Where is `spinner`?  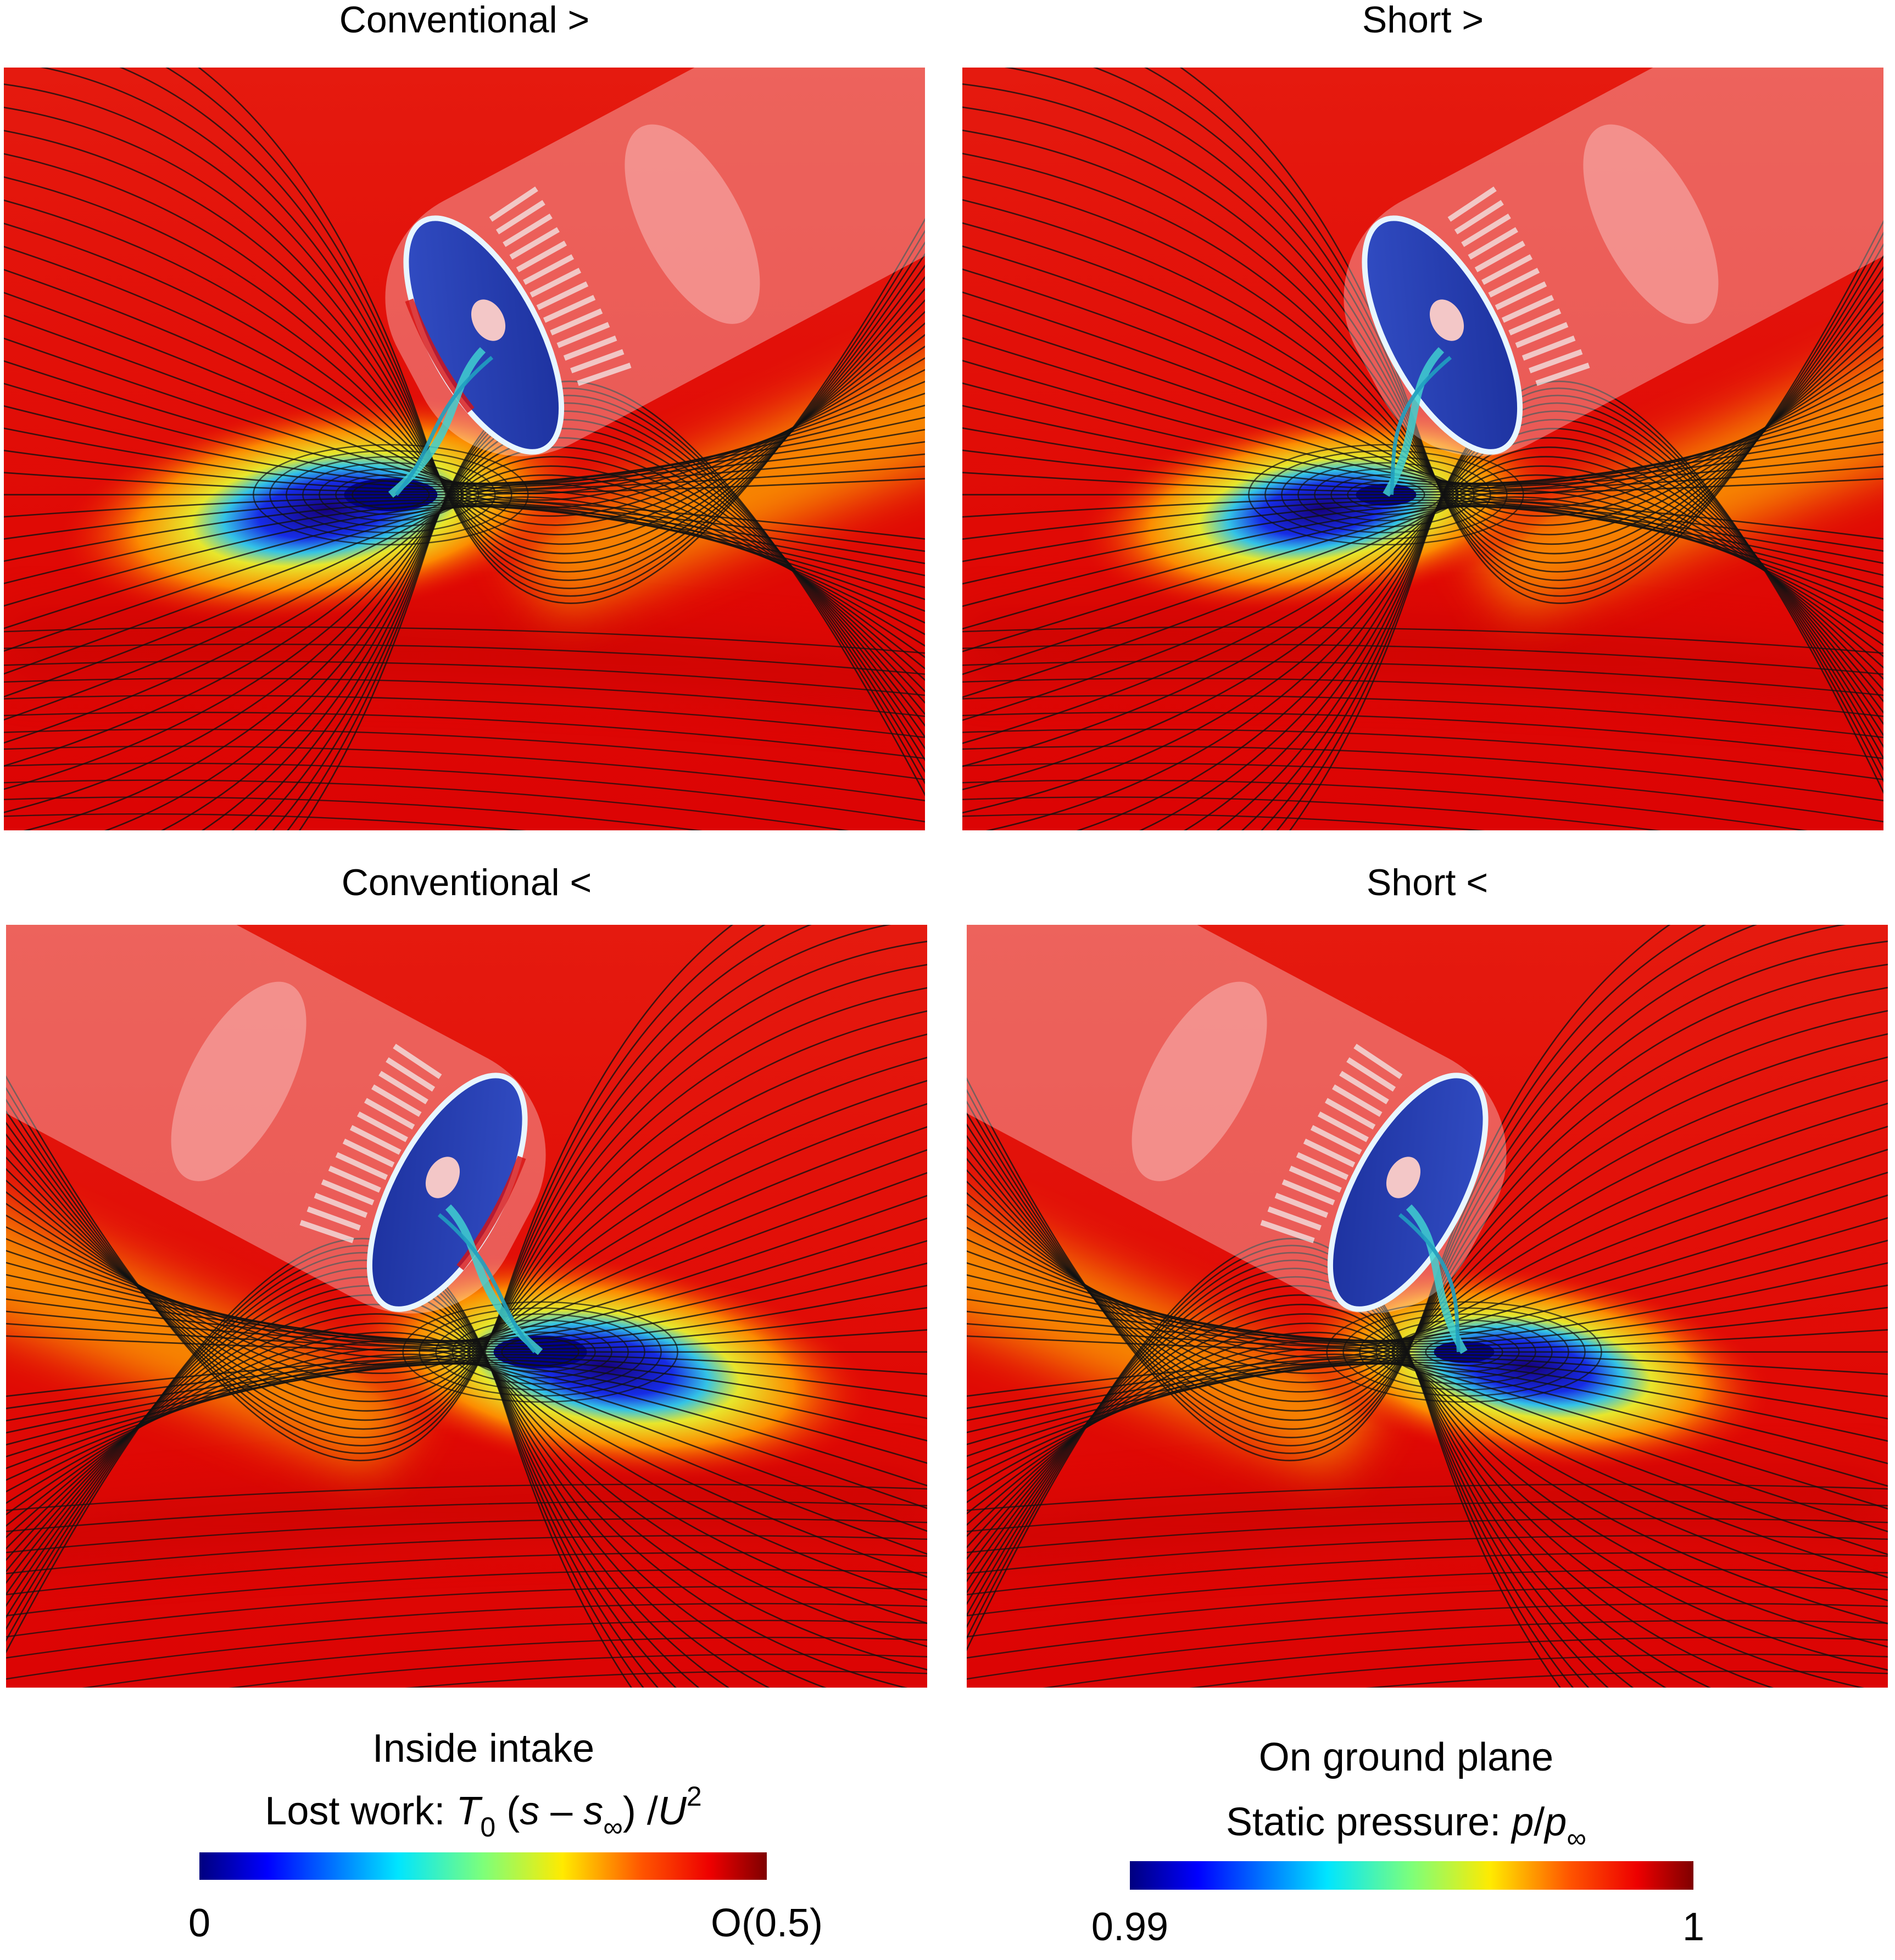
spinner is located at coordinates (1403, 1177).